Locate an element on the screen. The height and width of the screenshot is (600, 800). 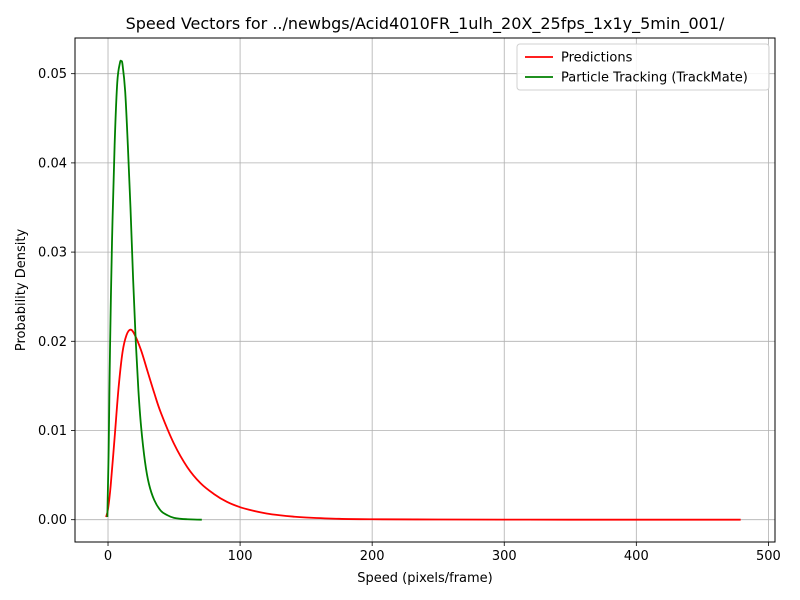
y-axis-label: Probability Density is located at coordinates (21, 290).